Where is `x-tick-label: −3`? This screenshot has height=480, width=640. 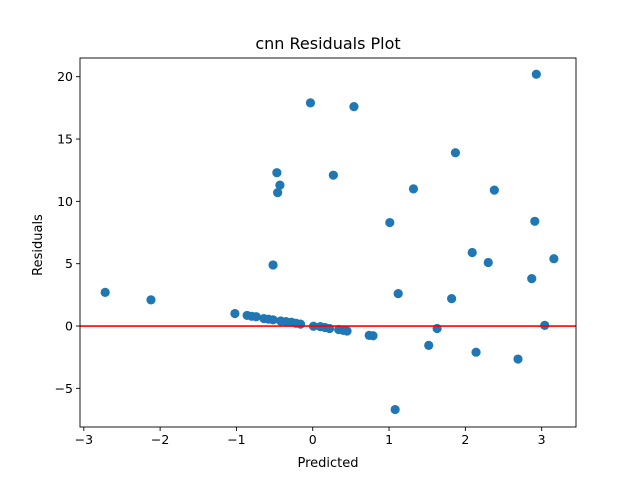
x-tick-label: −3 is located at coordinates (84, 439).